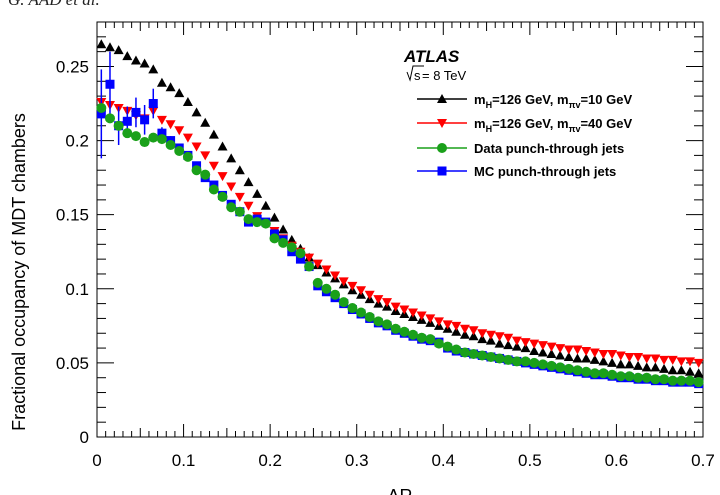 The image size is (720, 495). I want to click on x-tick-label: 0.2, so click(270, 460).